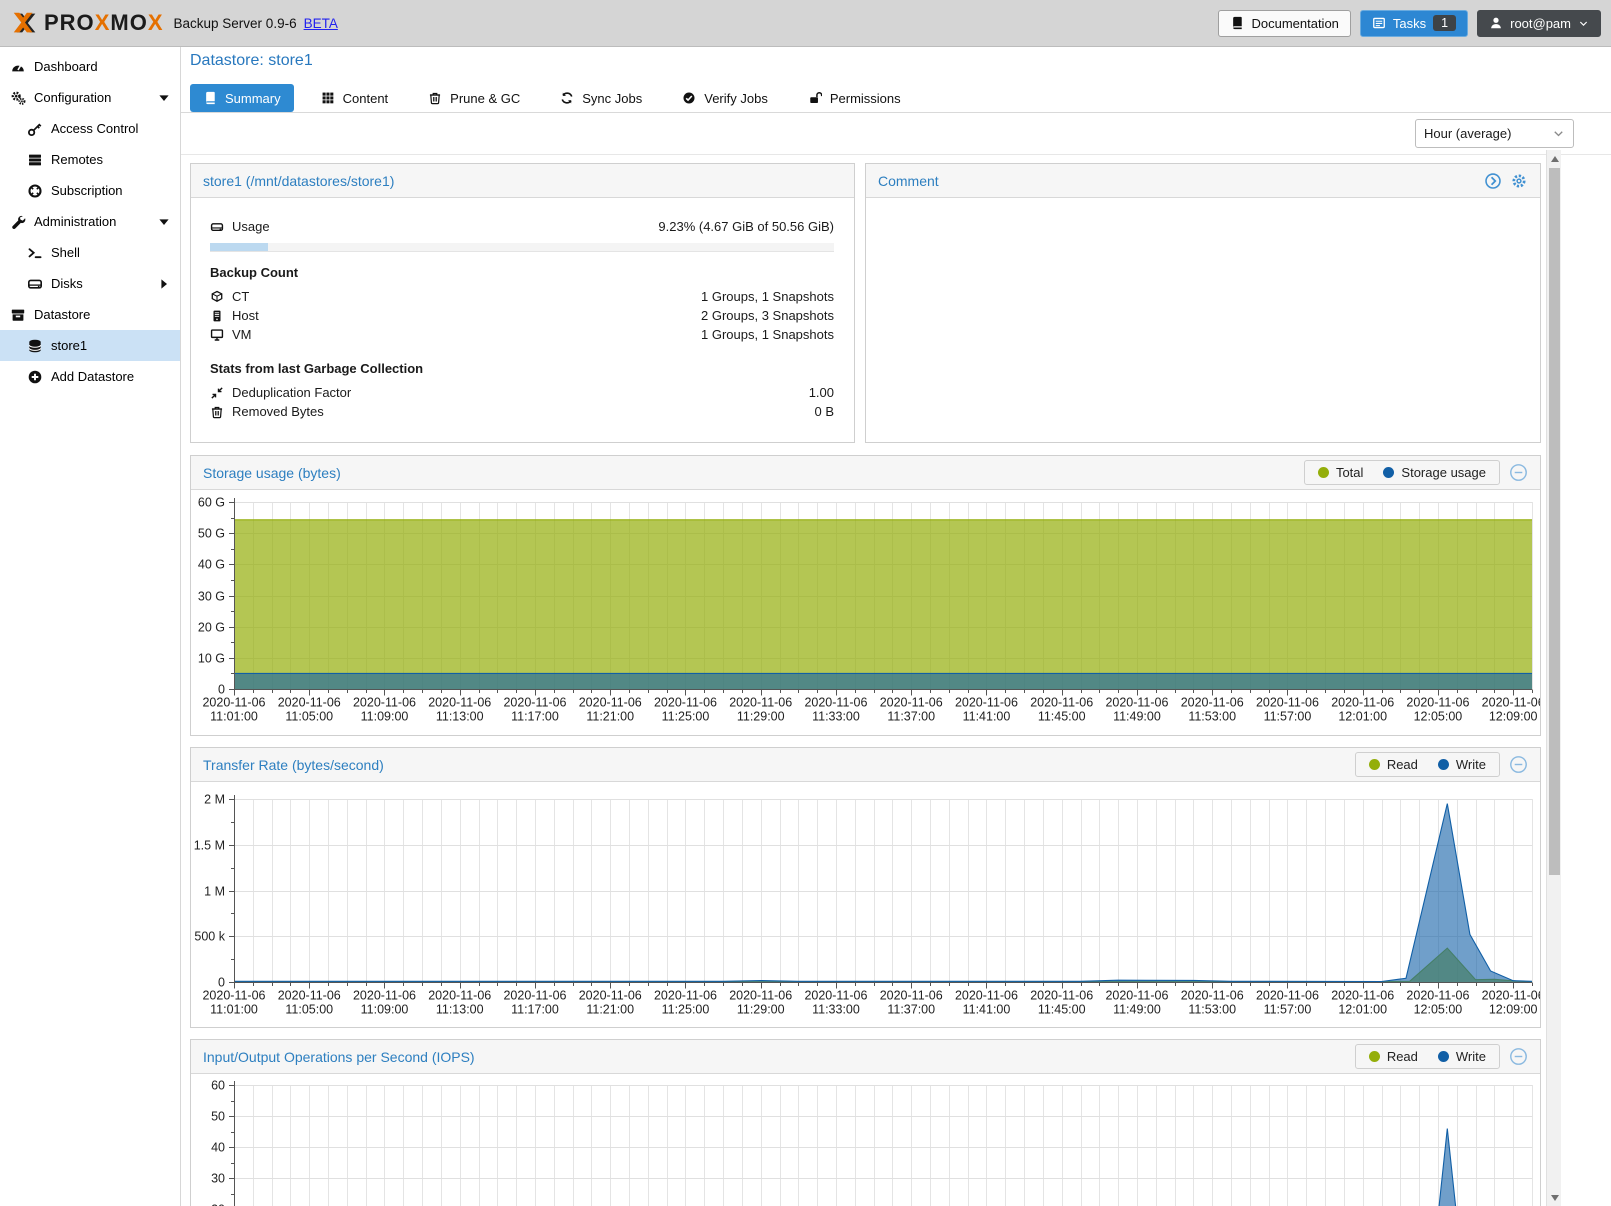 This screenshot has width=1611, height=1206. I want to click on sidebar-item-subscription: Subscription, so click(90, 190).